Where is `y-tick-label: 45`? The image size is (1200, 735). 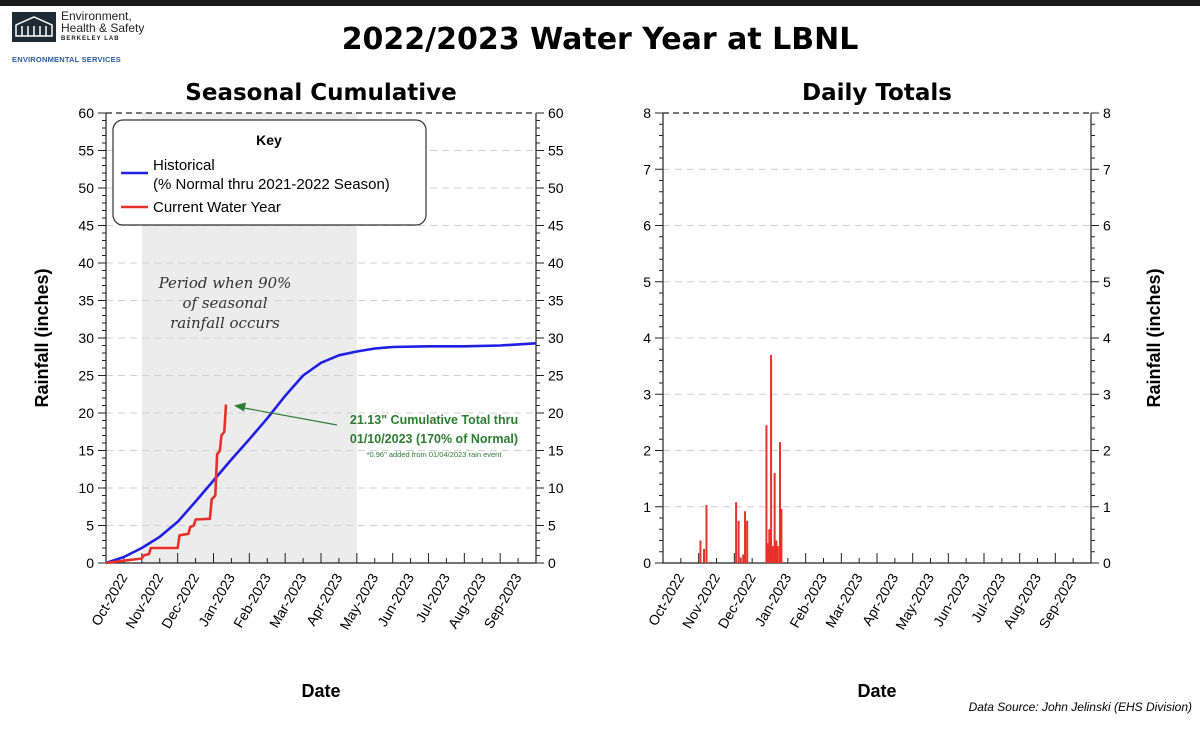
y-tick-label: 45 is located at coordinates (86, 226).